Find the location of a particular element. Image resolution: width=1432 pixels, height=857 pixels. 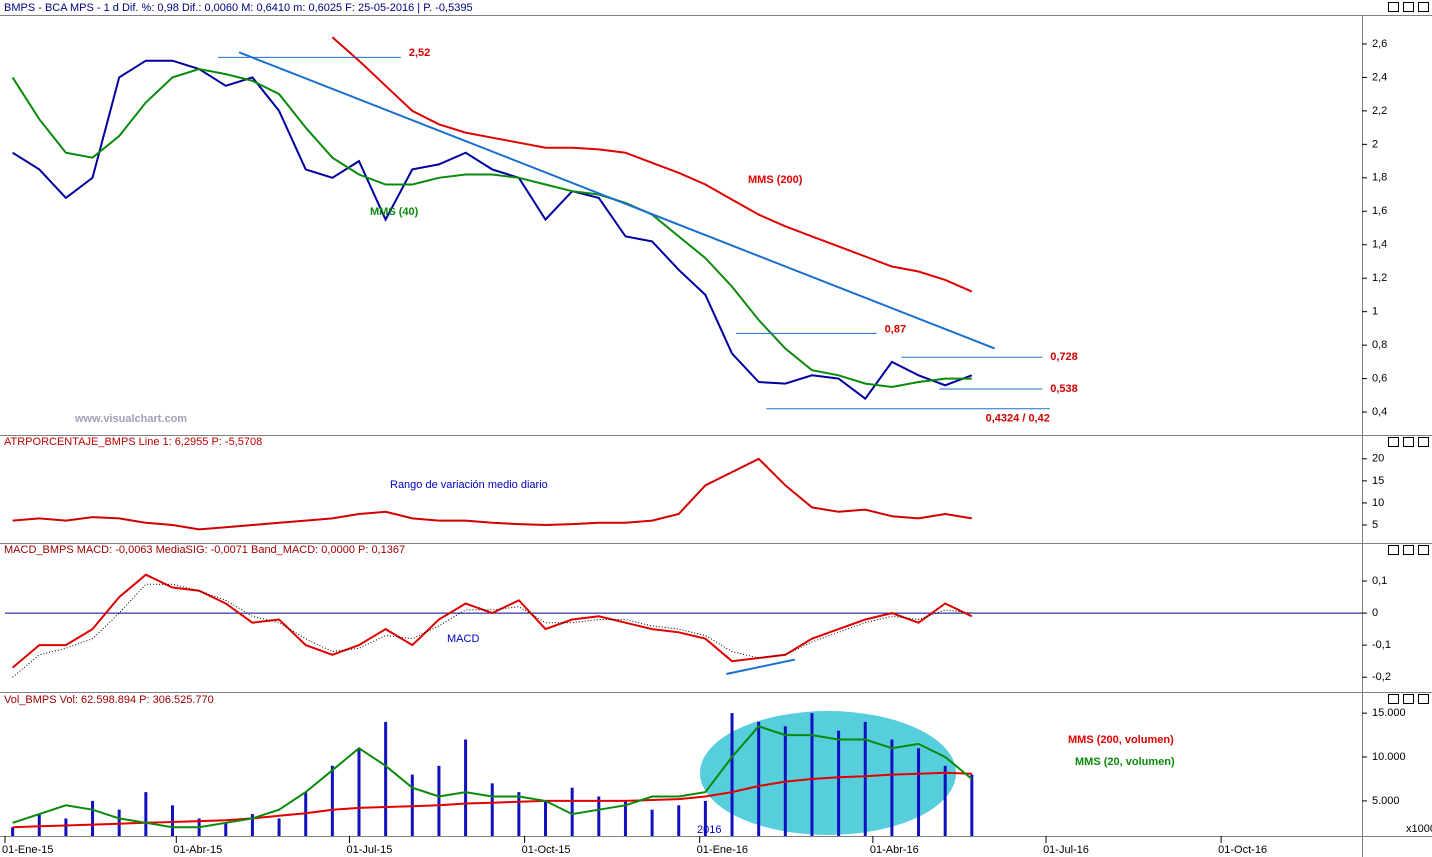

x-tick-label: 01-Oct-15 is located at coordinates (546, 850).